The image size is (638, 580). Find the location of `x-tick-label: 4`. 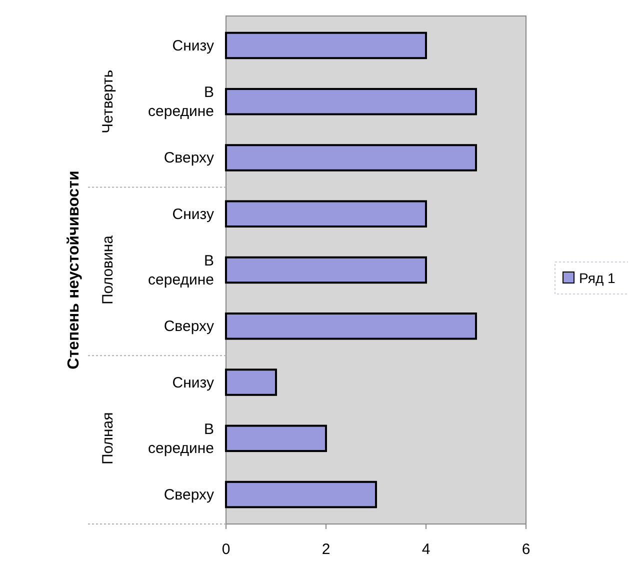

x-tick-label: 4 is located at coordinates (426, 549).